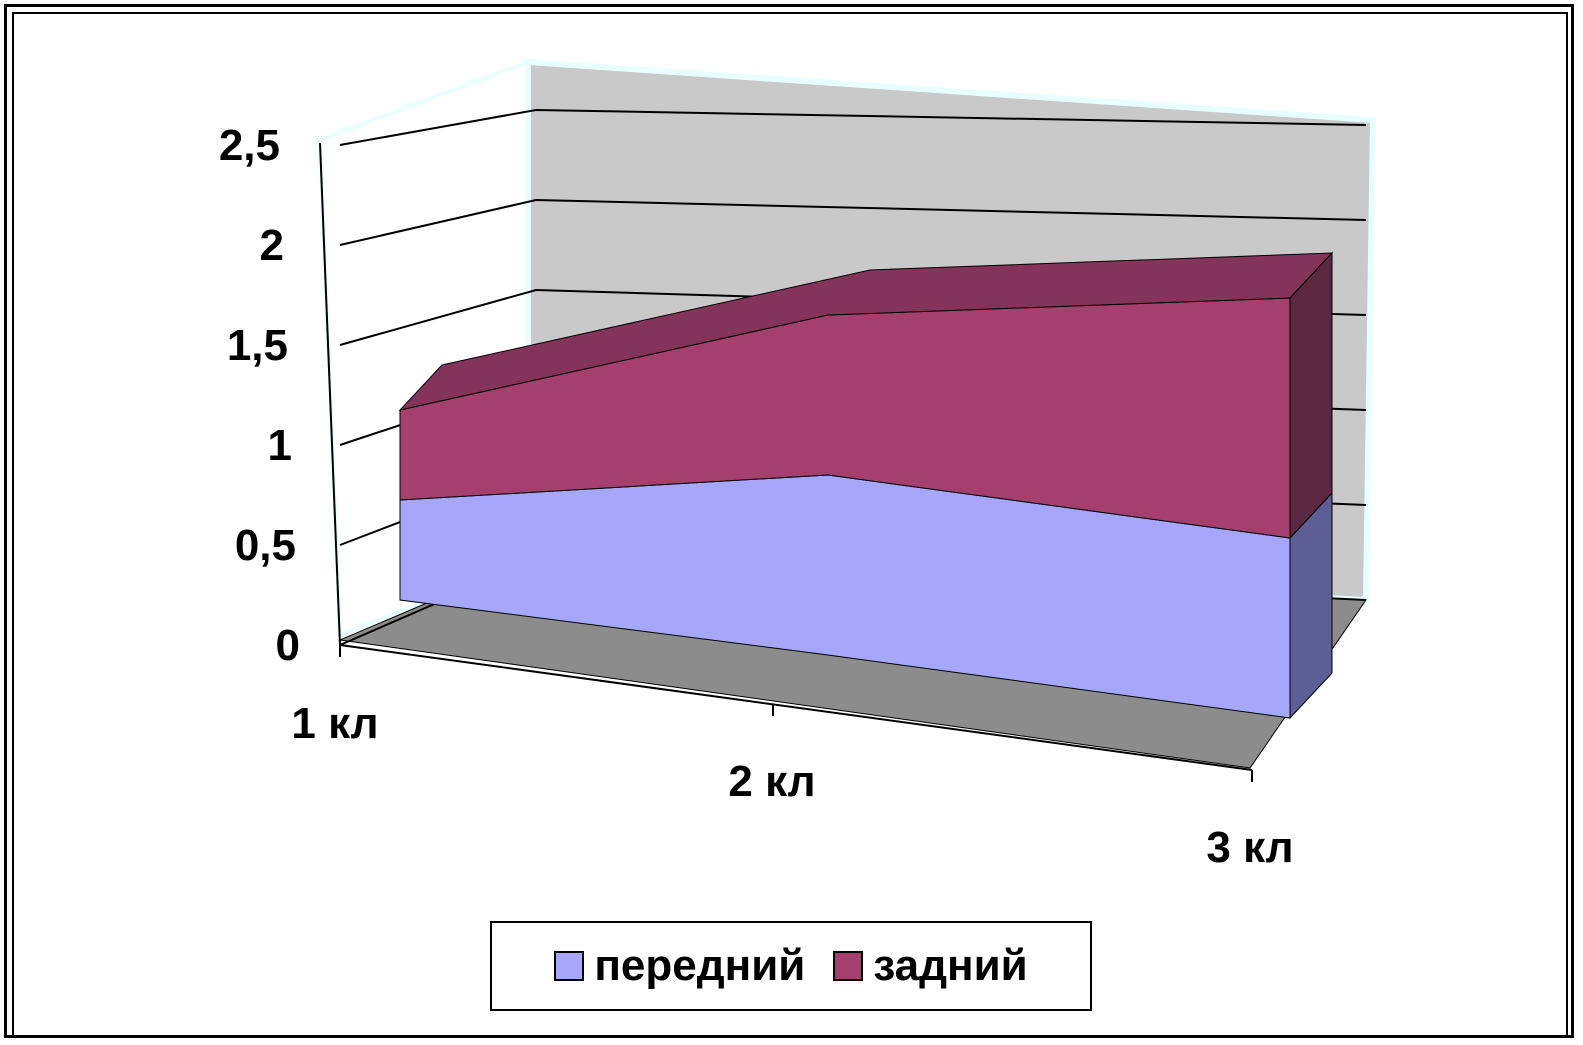 The image size is (1583, 1045). I want to click on y-tick-label: 1,5, so click(257, 345).